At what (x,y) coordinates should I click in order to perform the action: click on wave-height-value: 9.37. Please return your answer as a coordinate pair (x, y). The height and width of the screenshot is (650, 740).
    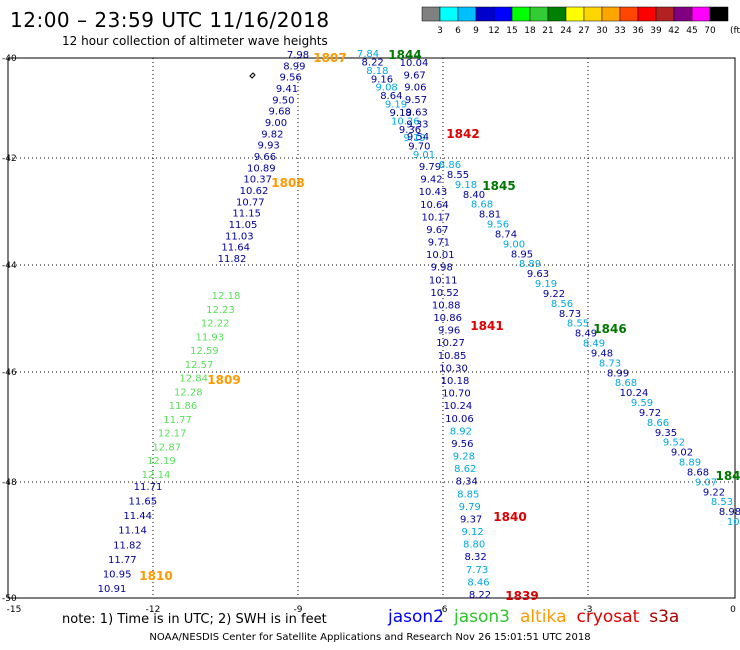
    Looking at the image, I should click on (471, 519).